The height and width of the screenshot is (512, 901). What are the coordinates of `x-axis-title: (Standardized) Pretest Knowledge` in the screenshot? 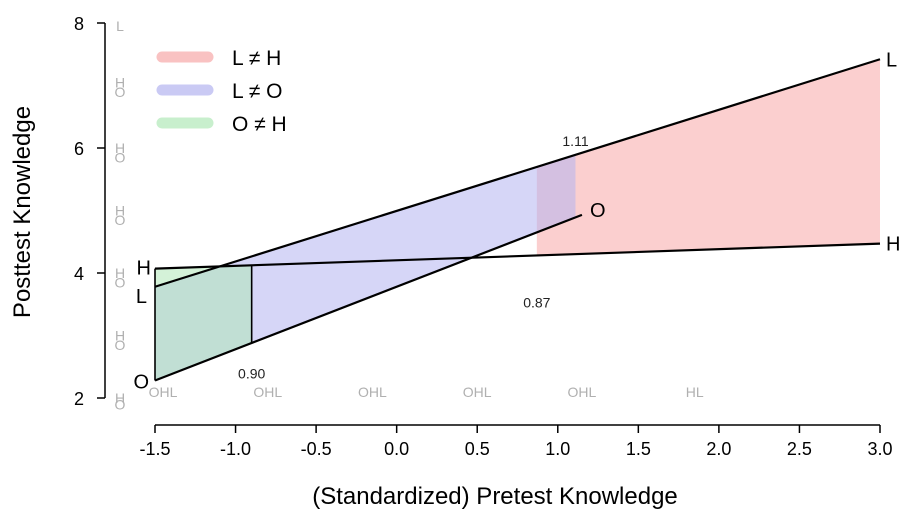 It's located at (495, 496).